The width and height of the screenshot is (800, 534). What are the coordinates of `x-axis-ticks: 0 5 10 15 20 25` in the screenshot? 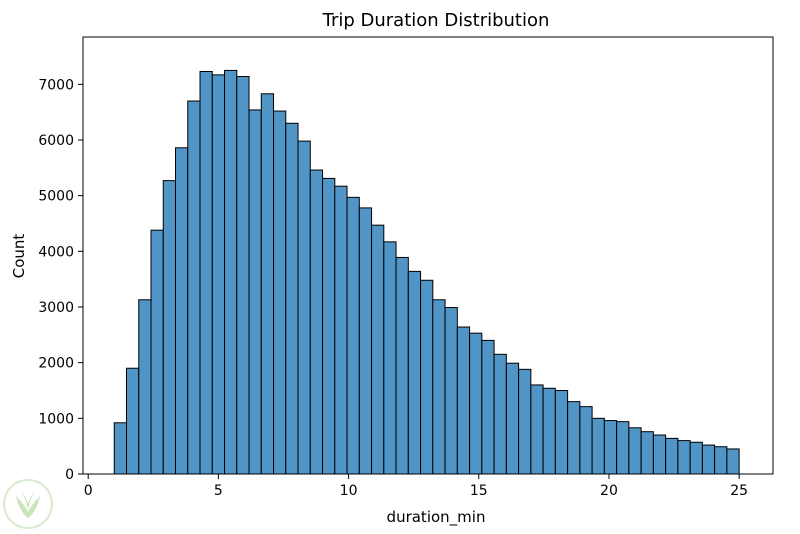 It's located at (416, 486).